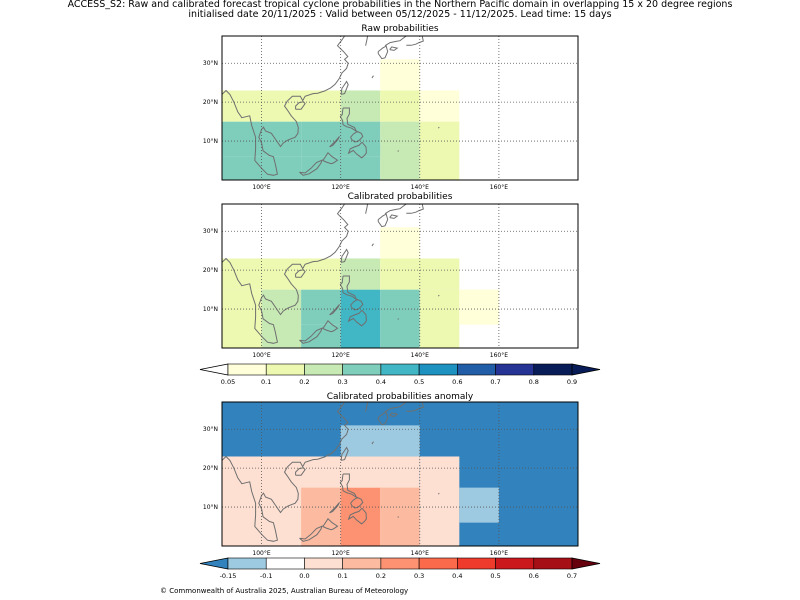 The width and height of the screenshot is (800, 600). What do you see at coordinates (381, 382) in the screenshot?
I see `colorbar-prob-tick-label: 0.4` at bounding box center [381, 382].